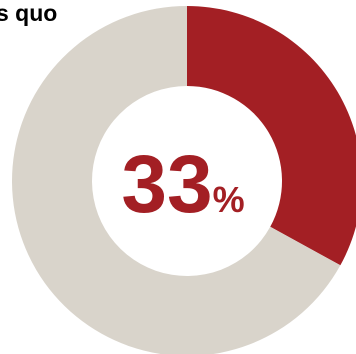  I want to click on center-value-unit: %, so click(229, 199).